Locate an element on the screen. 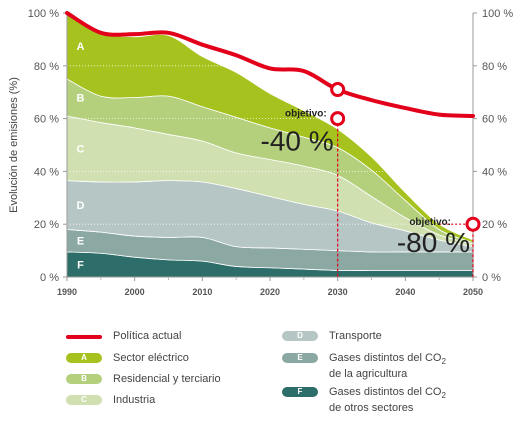 The image size is (530, 429). series-letter-E: E is located at coordinates (80, 242).